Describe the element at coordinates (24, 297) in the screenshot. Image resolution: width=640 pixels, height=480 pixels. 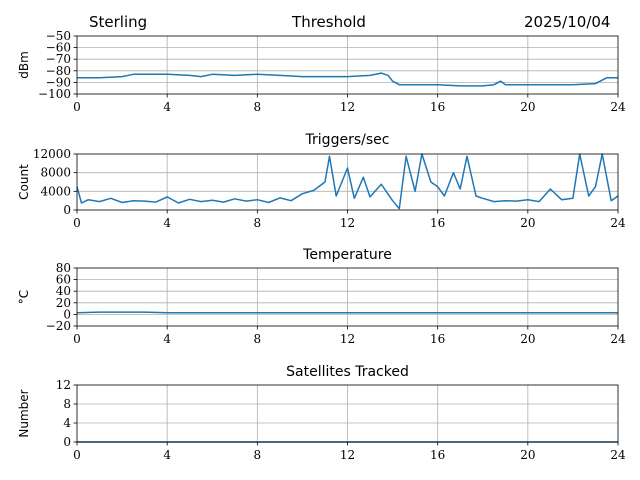
I see `y-axis-label: °C` at that location.